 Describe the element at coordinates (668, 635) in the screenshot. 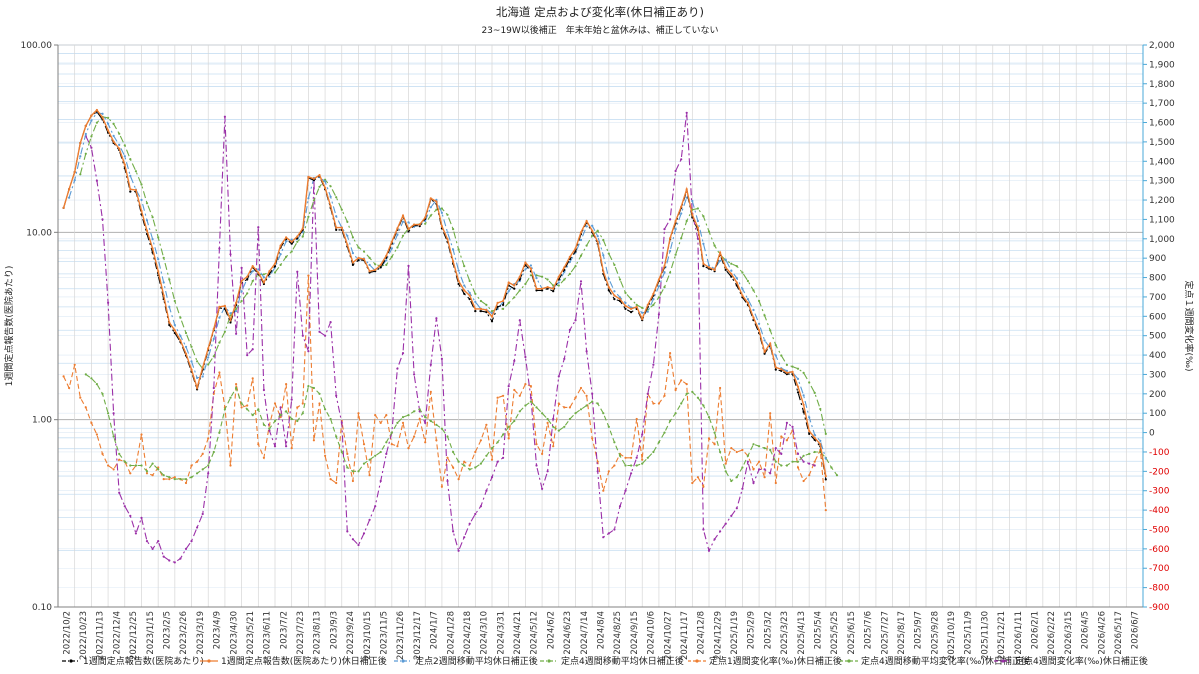

I see `x-tick-label: 2024/10/27` at that location.